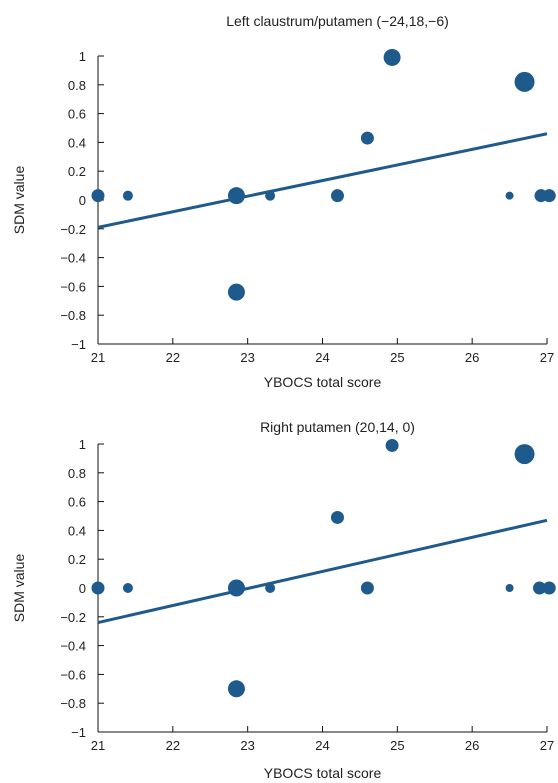 This screenshot has width=558, height=783. I want to click on chart-title: Right putamen (20,14, 0), so click(337, 427).